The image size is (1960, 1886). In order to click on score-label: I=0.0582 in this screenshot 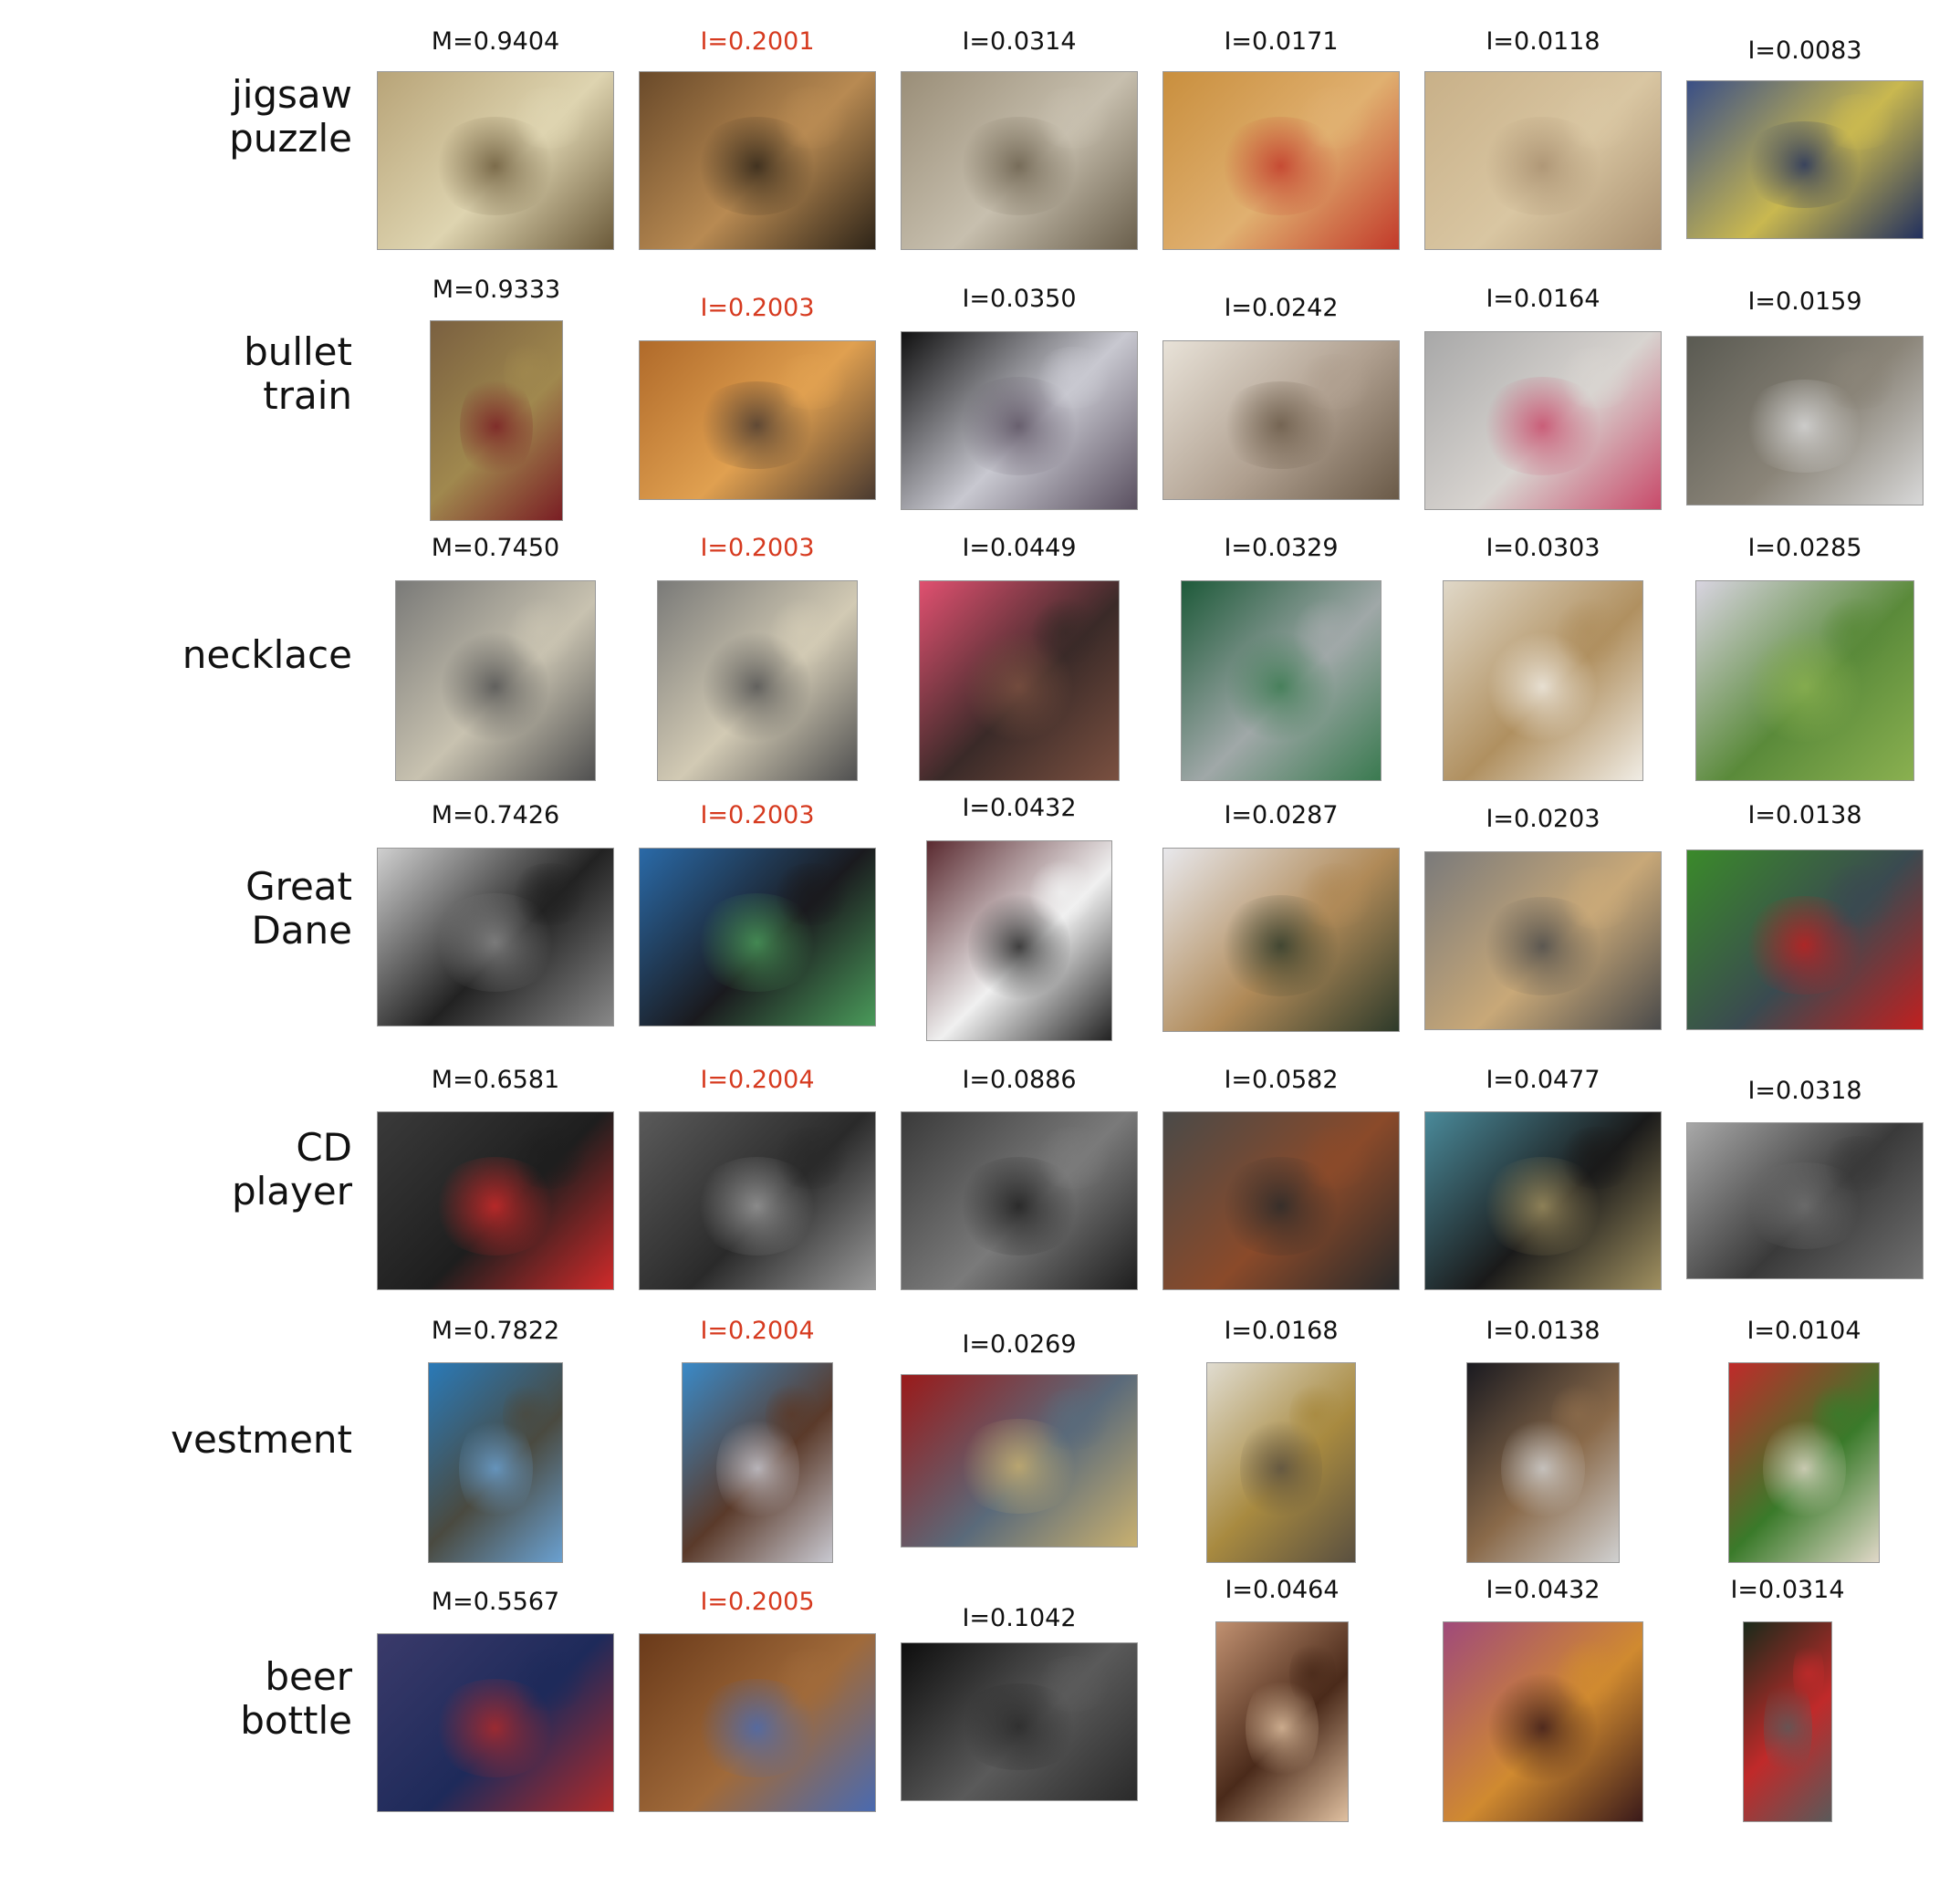, I will do `click(1281, 1080)`.